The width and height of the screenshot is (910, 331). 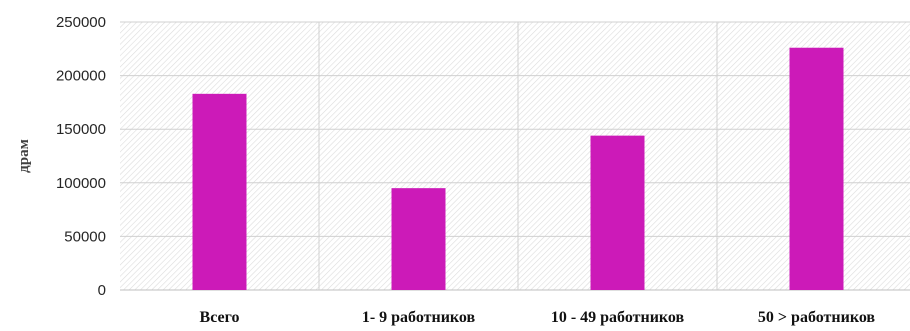 I want to click on x-tick-label: Всего, so click(x=220, y=317).